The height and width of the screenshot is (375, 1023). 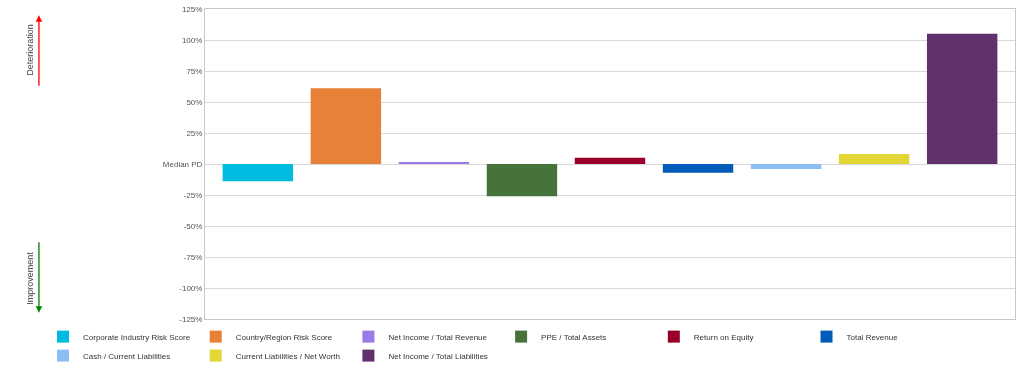 What do you see at coordinates (192, 9) in the screenshot?
I see `y-tick-label: 125%` at bounding box center [192, 9].